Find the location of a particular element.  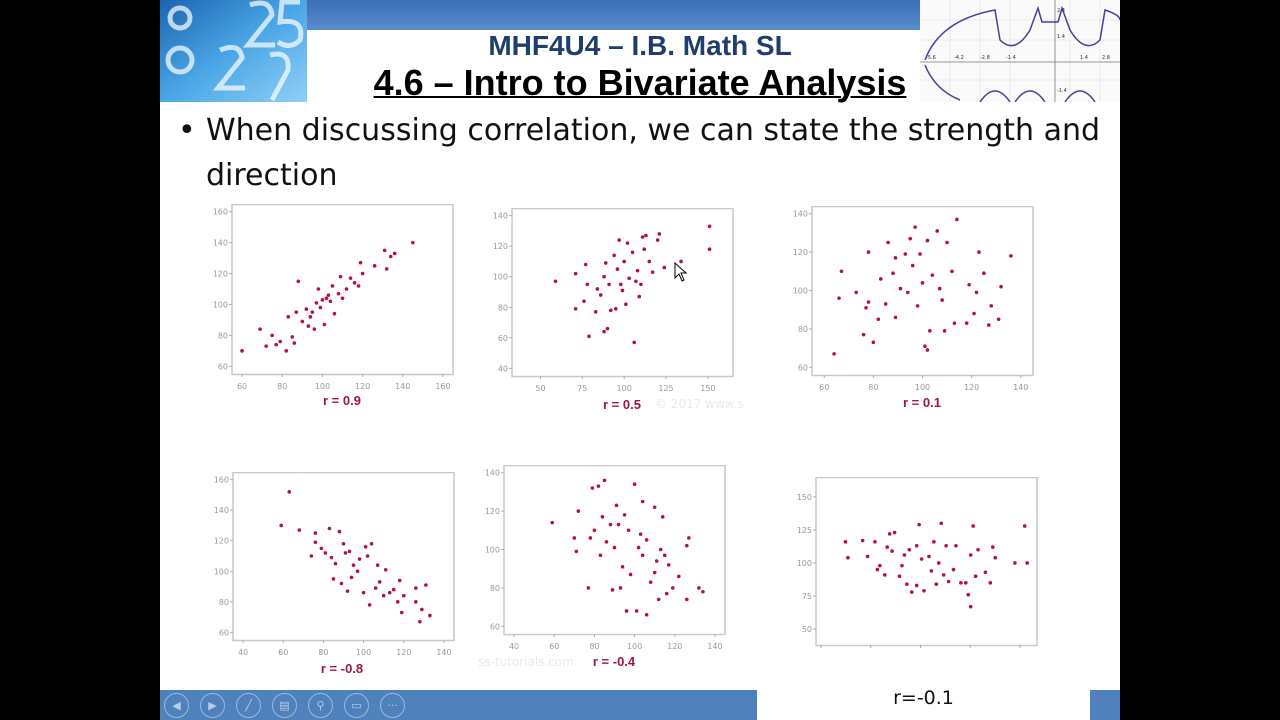

plot-area is located at coordinates (622, 293).